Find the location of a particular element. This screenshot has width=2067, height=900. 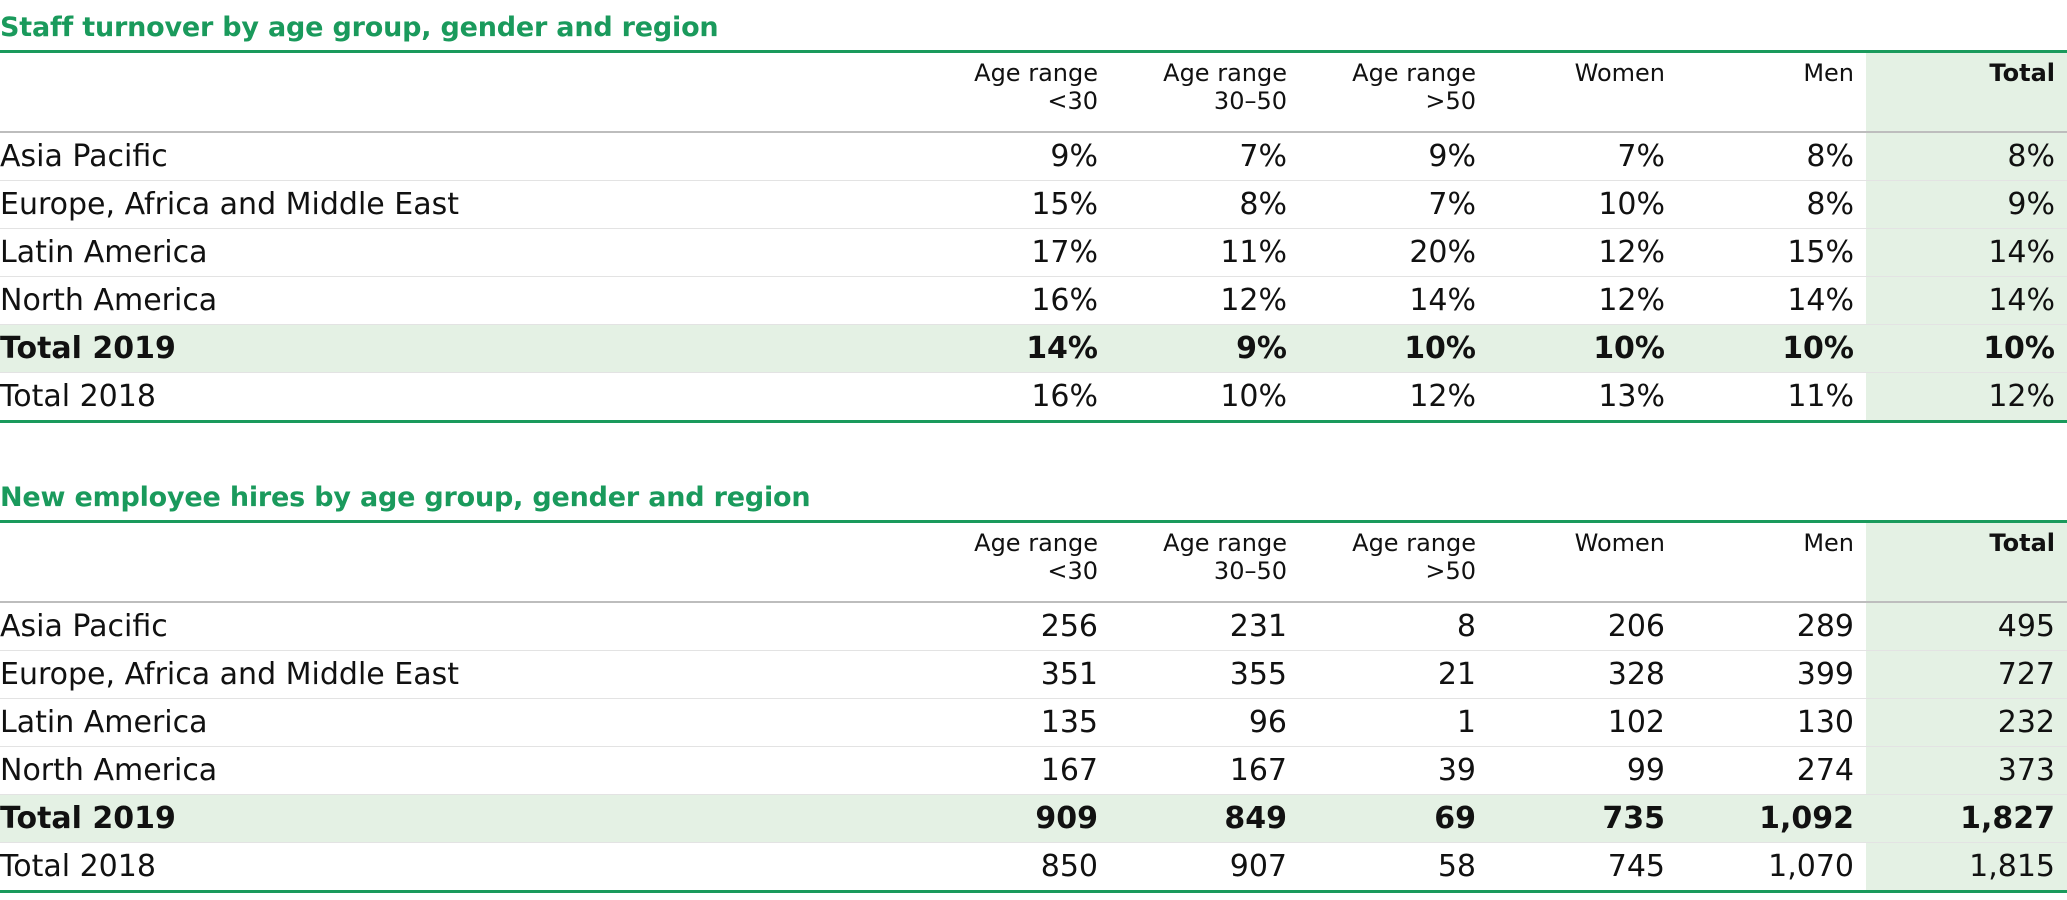

cell-age-under-30: 14% is located at coordinates (1015, 348).